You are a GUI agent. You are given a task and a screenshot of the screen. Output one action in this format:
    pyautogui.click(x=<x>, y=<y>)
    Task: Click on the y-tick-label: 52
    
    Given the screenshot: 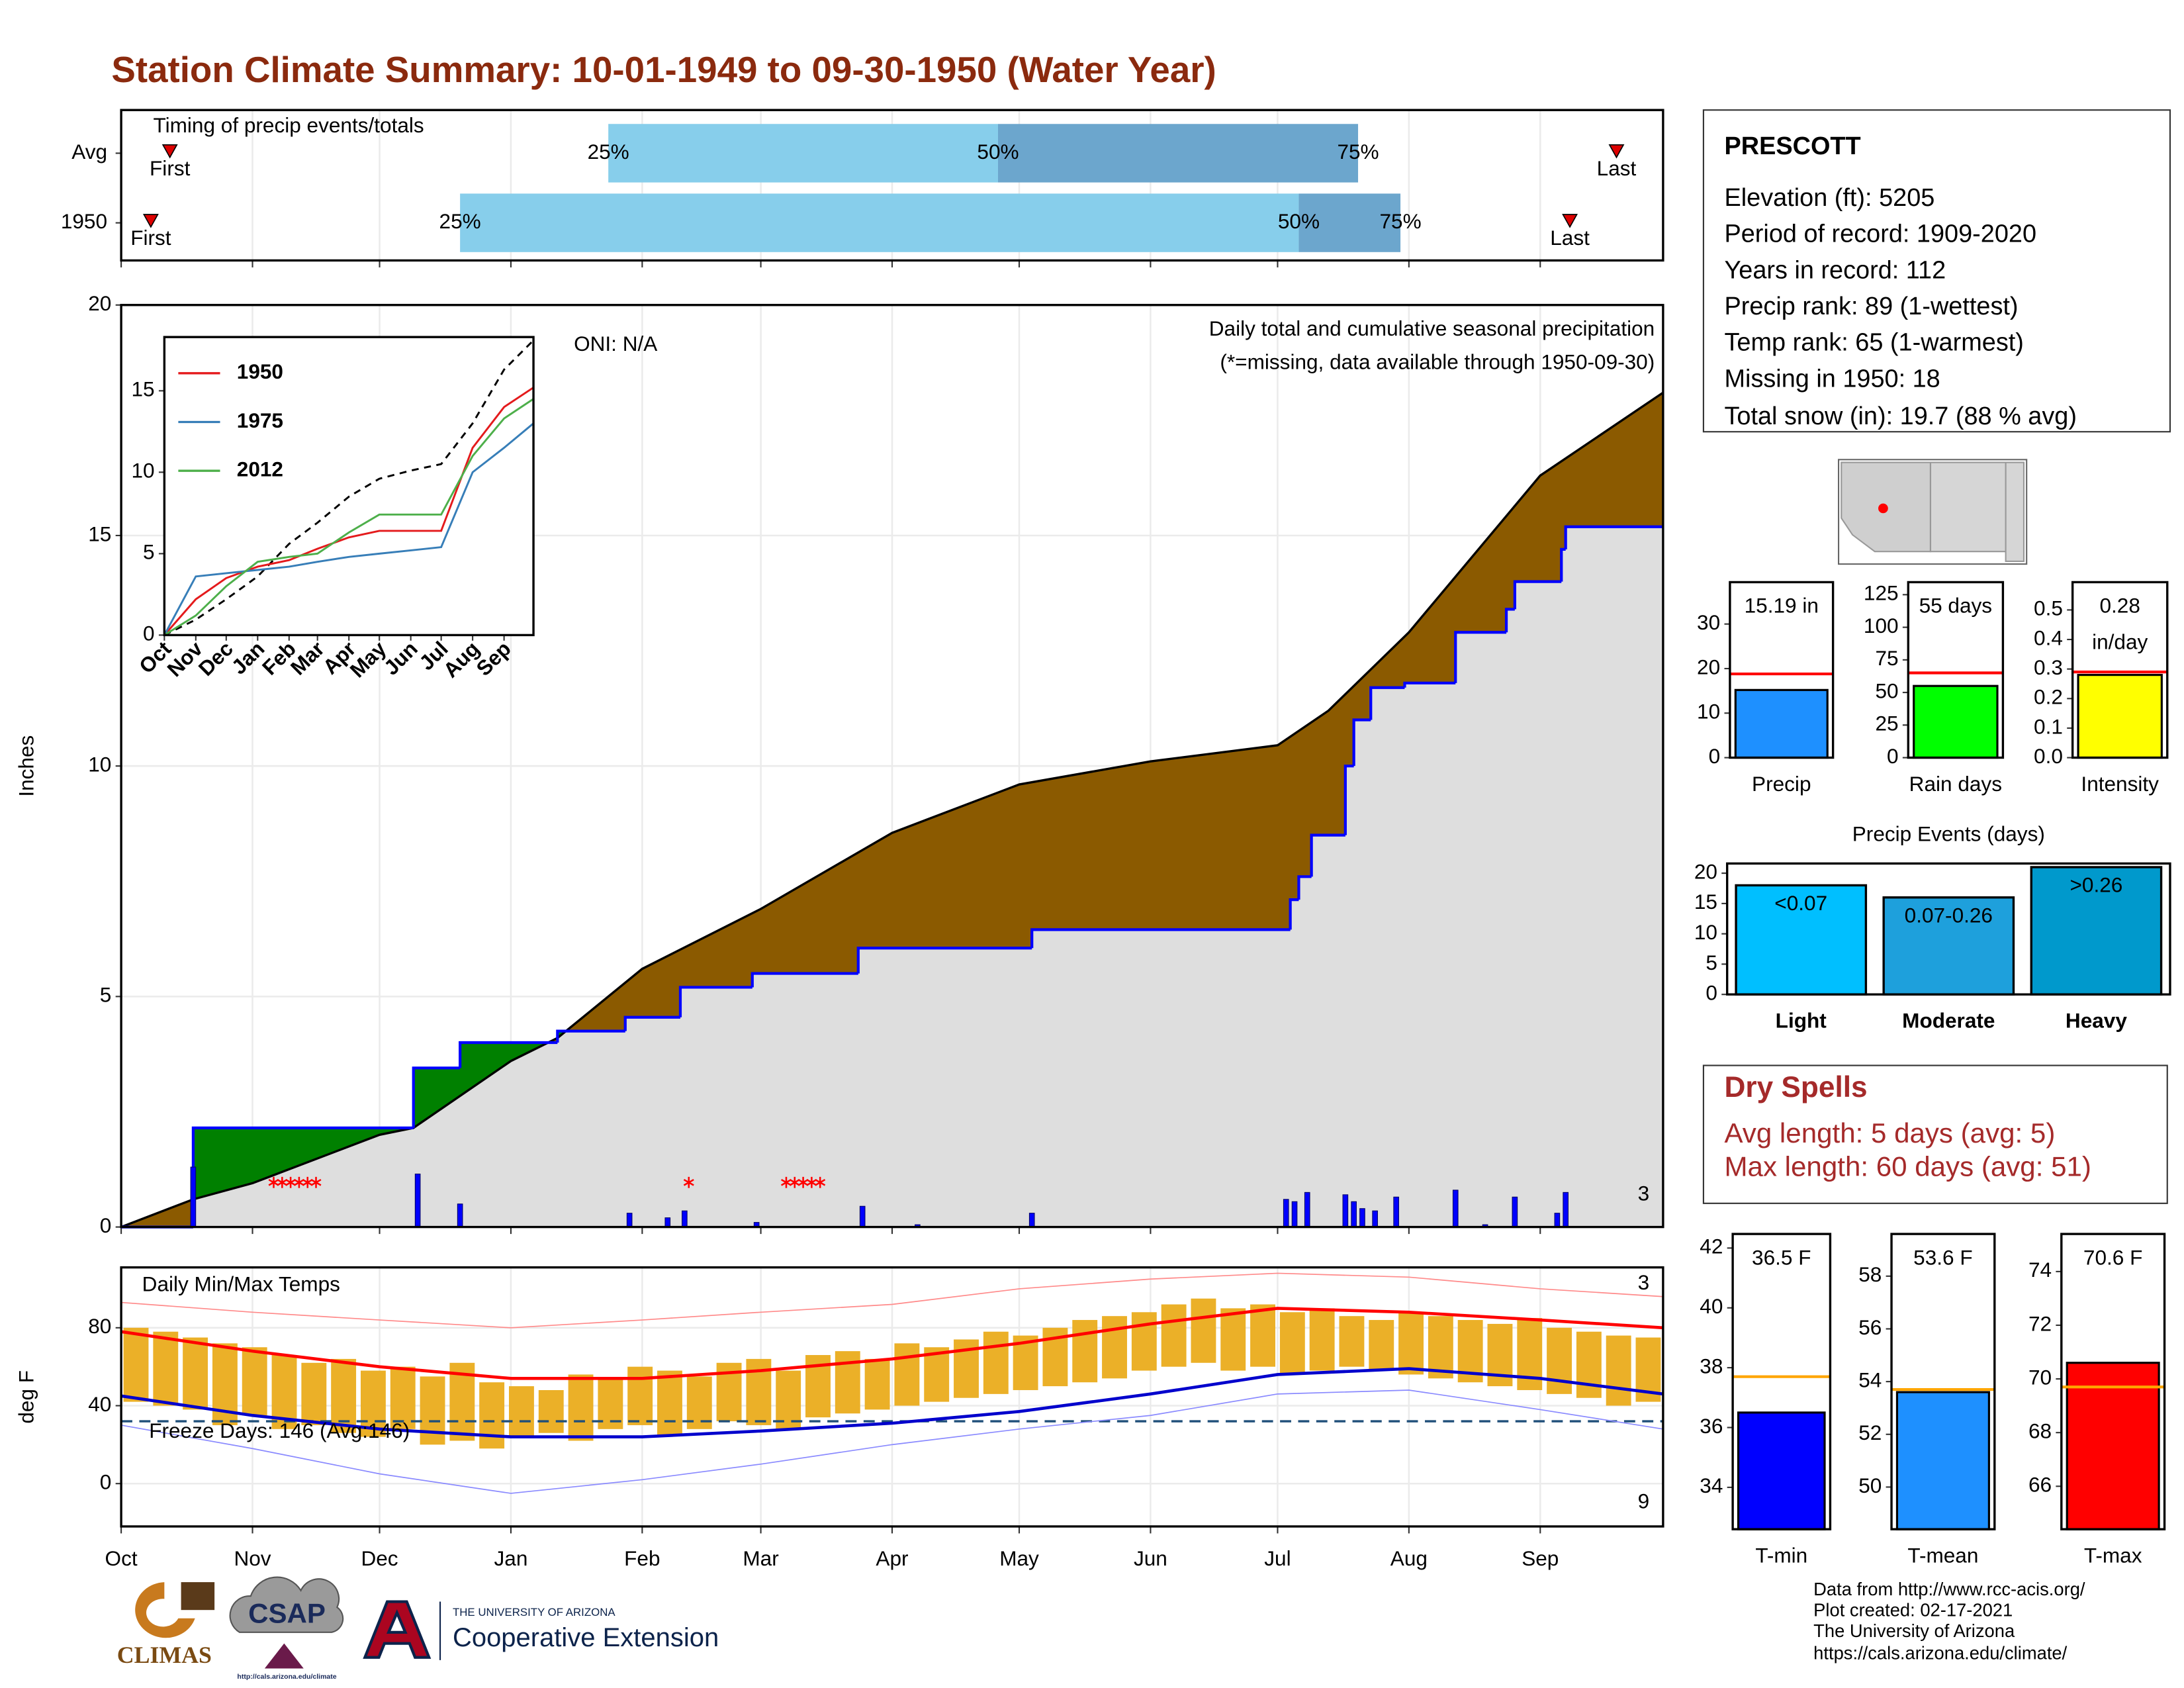 What is the action you would take?
    pyautogui.click(x=1870, y=1432)
    